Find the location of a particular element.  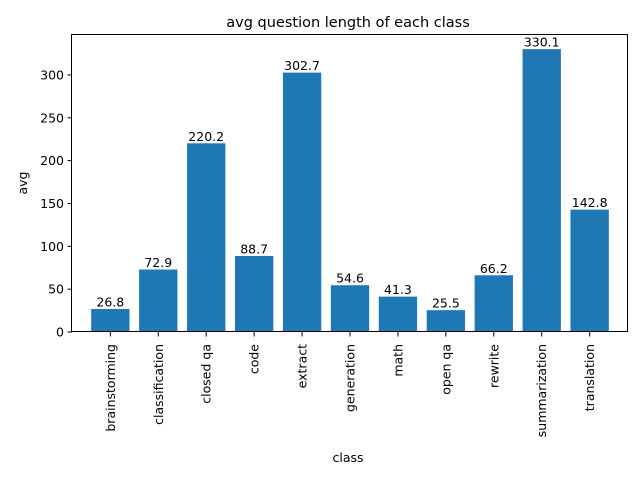

y-tick-label: 300 is located at coordinates (52, 74).